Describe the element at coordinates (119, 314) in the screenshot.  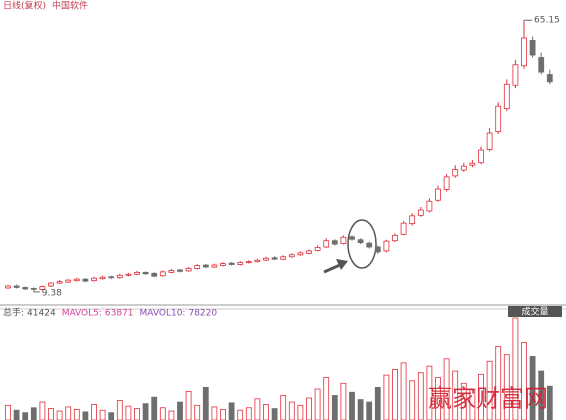
I see `volume-header-value: 63871` at that location.